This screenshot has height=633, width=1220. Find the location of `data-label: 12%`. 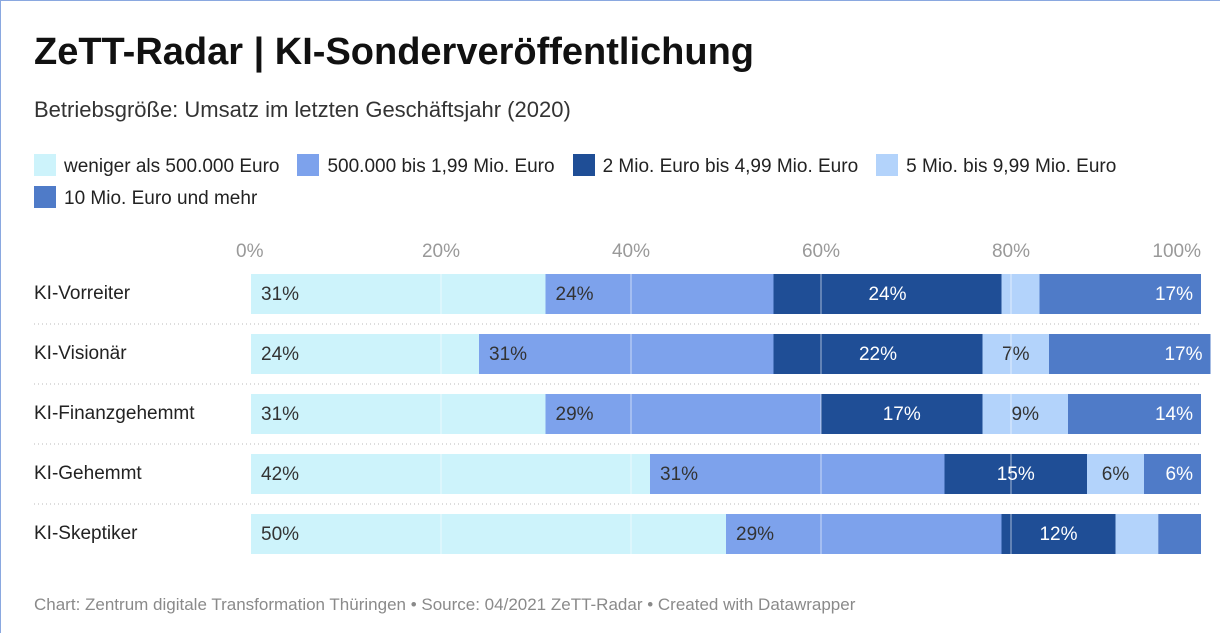

data-label: 12% is located at coordinates (1058, 534).